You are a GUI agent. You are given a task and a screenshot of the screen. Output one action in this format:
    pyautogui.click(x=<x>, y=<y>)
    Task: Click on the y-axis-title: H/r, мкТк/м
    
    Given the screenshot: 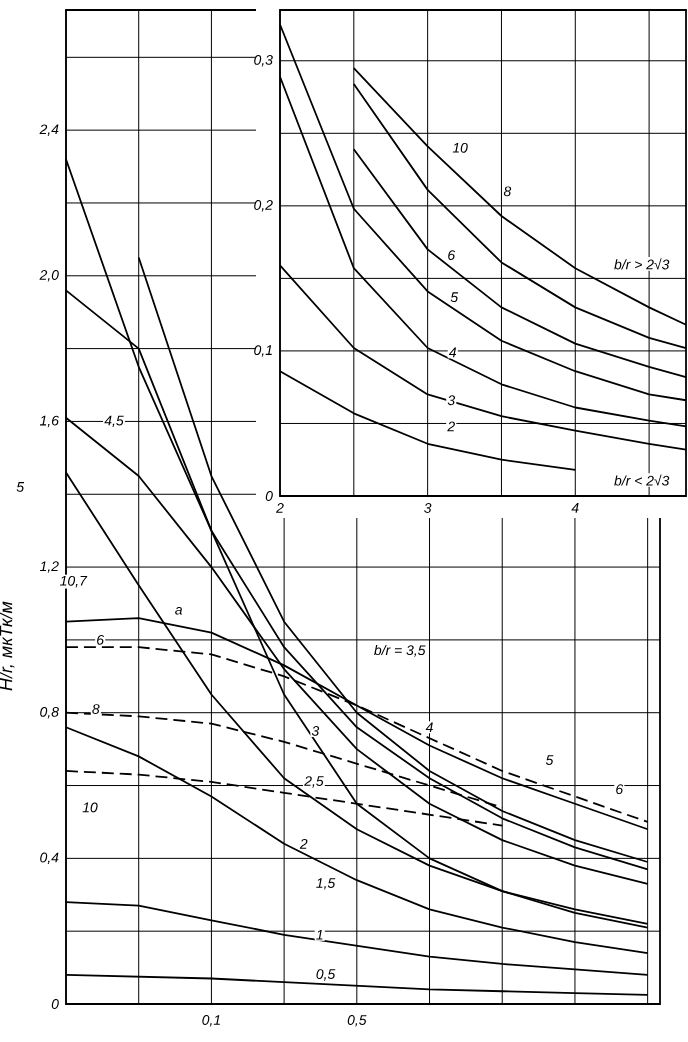 What is the action you would take?
    pyautogui.click(x=7, y=646)
    